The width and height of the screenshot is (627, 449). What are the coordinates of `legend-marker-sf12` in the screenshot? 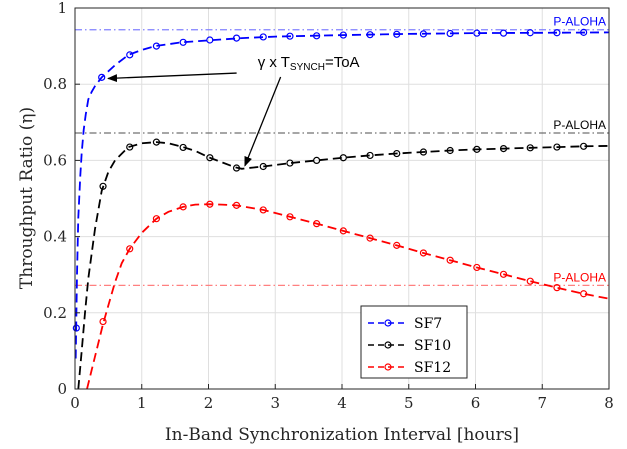 It's located at (388, 367).